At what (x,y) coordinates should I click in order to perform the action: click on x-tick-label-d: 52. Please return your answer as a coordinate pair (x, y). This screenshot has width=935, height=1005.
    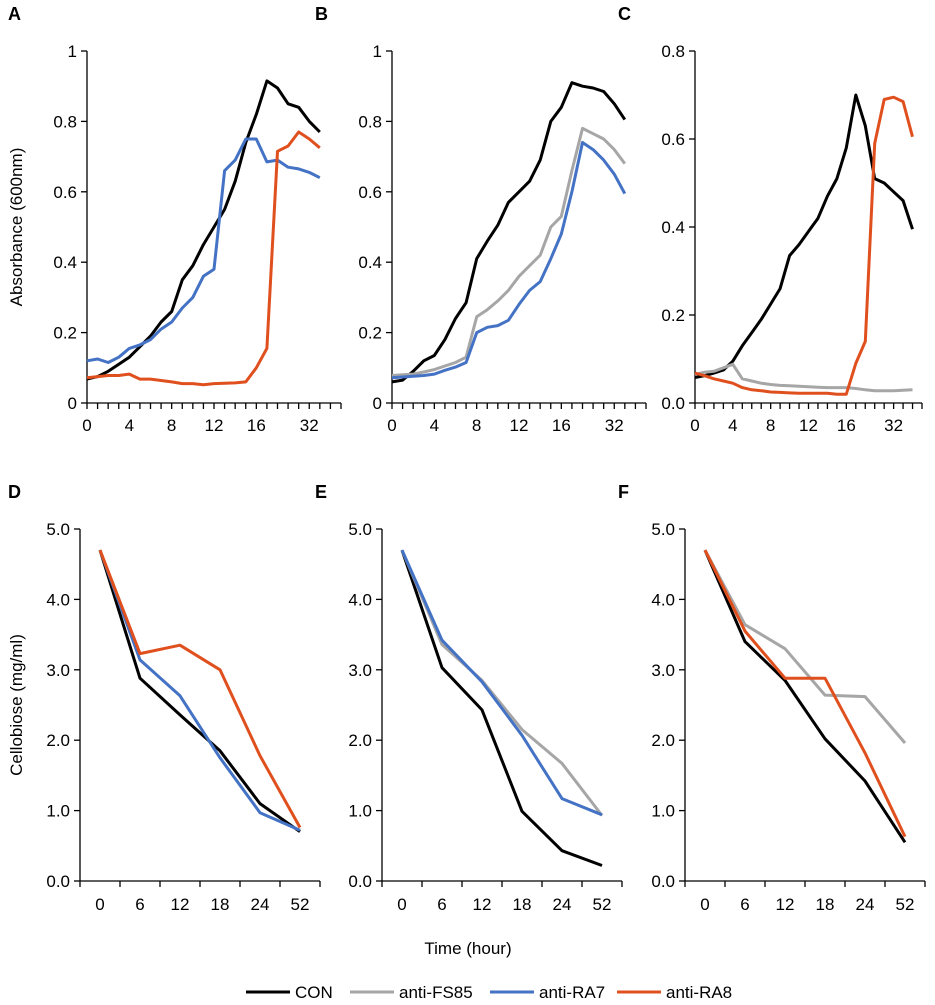
    Looking at the image, I should click on (300, 904).